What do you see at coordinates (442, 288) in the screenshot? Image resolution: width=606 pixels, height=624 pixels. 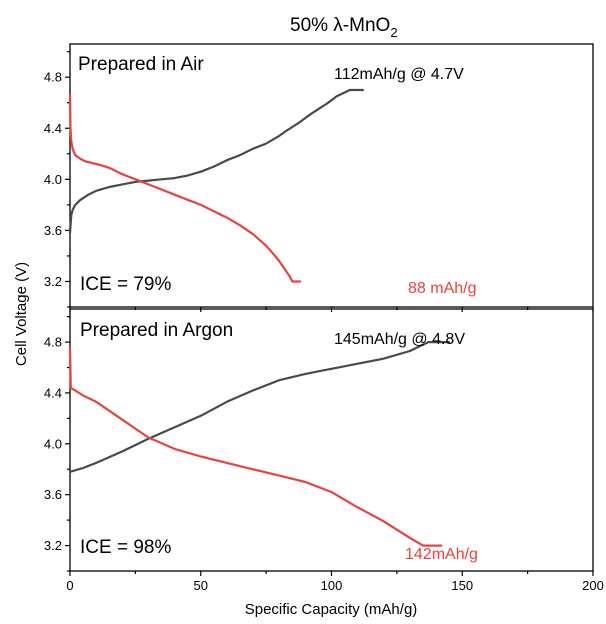 I see `discharge-capacity-annotation: 88 mAh/g` at bounding box center [442, 288].